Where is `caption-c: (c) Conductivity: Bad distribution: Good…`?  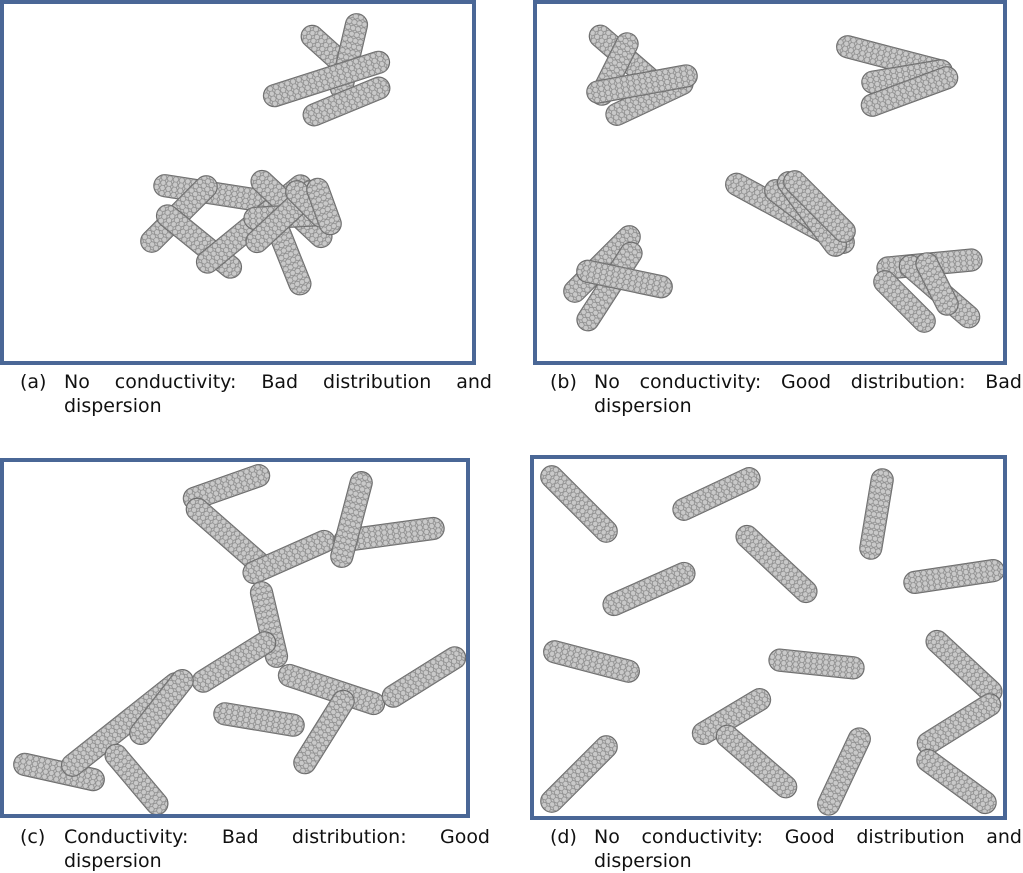
caption-c: (c) Conductivity: Bad distribution: Good… is located at coordinates (255, 849).